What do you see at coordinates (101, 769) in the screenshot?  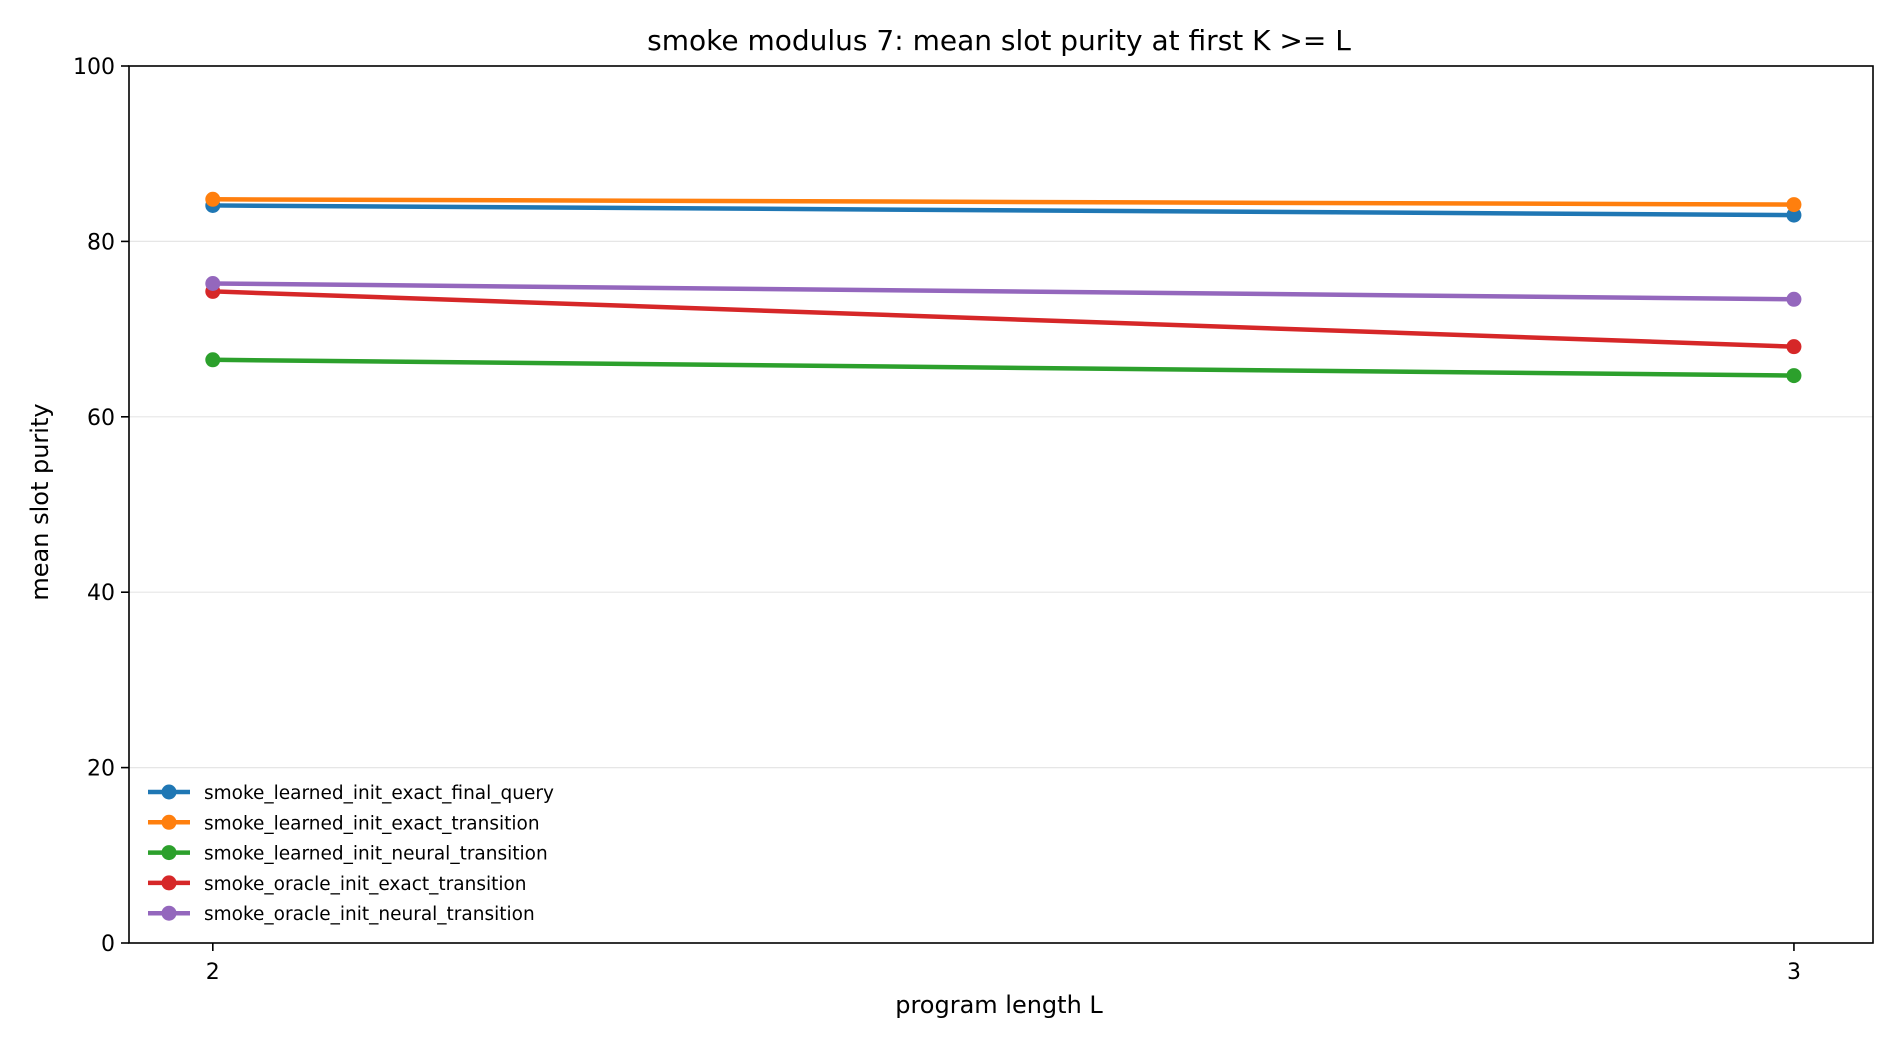 I see `y-tick-label: 20` at bounding box center [101, 769].